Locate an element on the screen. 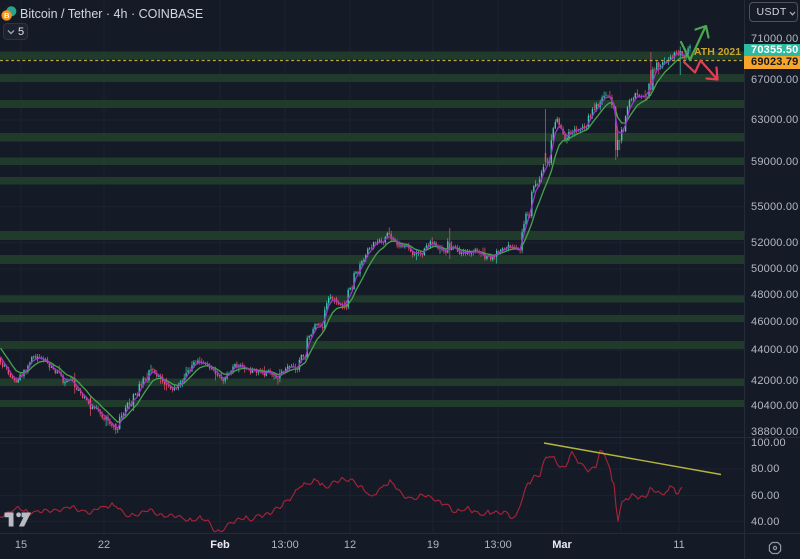 The height and width of the screenshot is (559, 800). svg-text: B is located at coordinates (7, 15).